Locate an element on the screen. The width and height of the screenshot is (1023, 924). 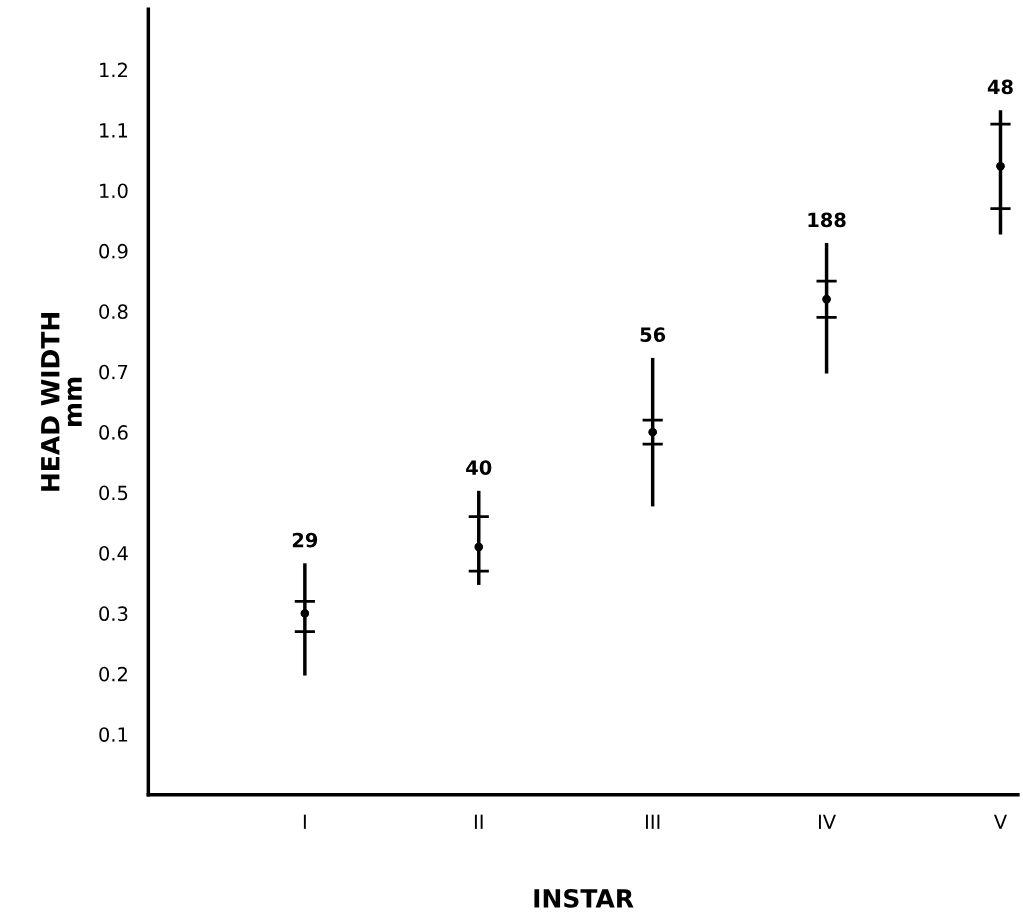
y-tick-label: 0.9 is located at coordinates (113, 251).